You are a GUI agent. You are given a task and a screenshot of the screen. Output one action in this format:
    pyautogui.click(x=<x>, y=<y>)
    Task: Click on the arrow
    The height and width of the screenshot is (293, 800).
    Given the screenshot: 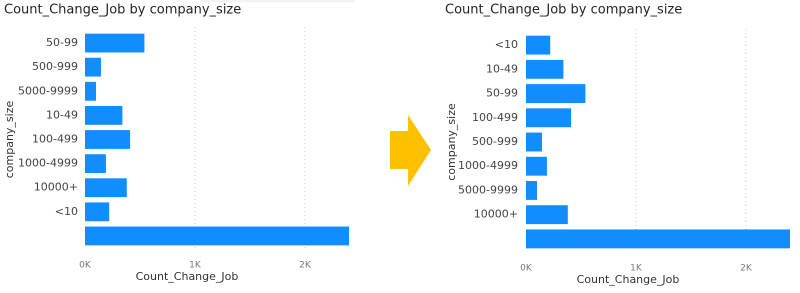 What is the action you would take?
    pyautogui.click(x=410, y=150)
    